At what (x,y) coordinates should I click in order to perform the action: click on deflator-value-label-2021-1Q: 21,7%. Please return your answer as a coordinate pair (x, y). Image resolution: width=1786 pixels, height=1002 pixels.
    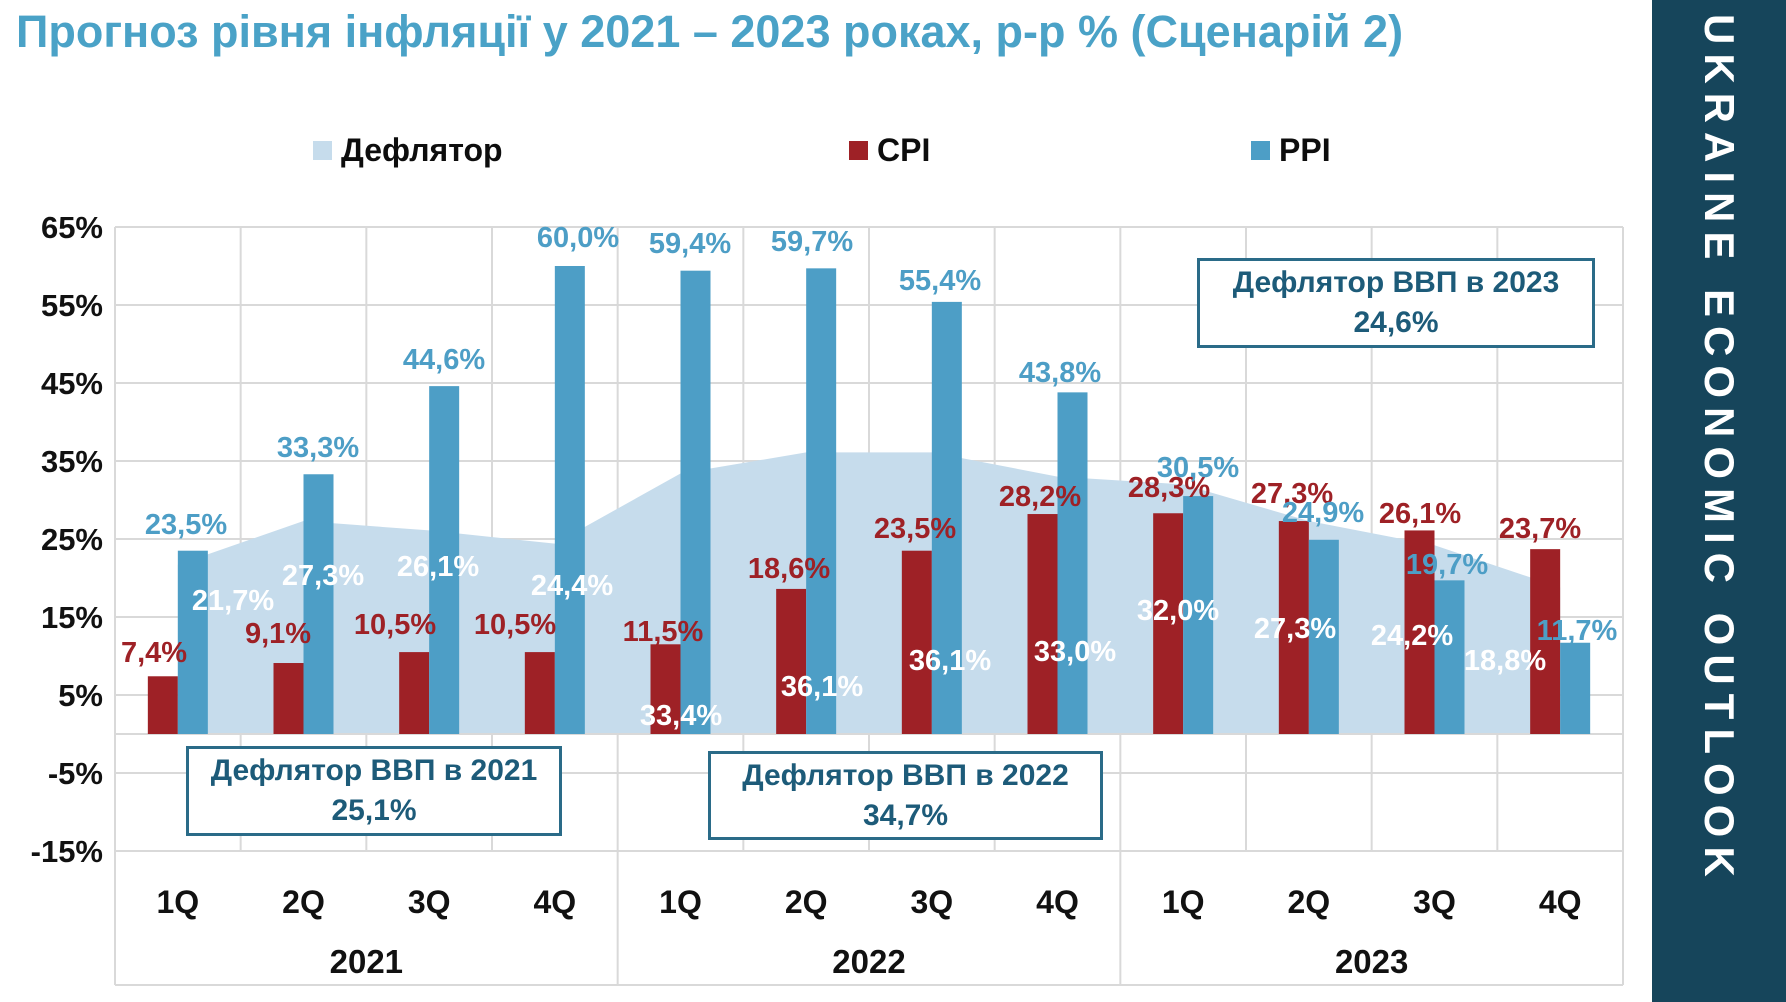
    Looking at the image, I should click on (233, 601).